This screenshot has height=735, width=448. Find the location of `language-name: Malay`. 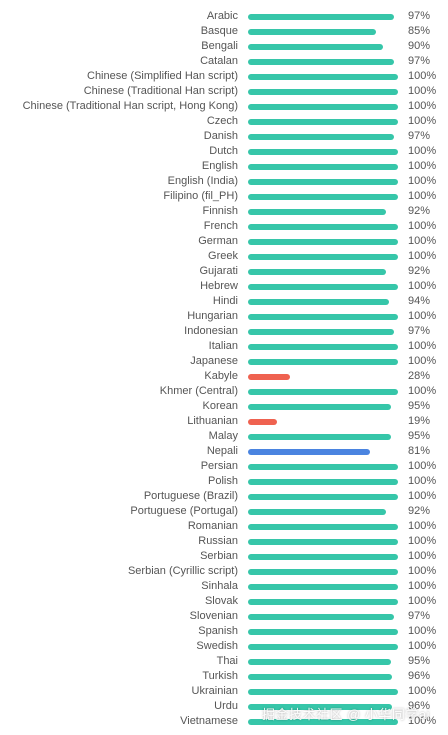

language-name: Malay is located at coordinates (223, 436).